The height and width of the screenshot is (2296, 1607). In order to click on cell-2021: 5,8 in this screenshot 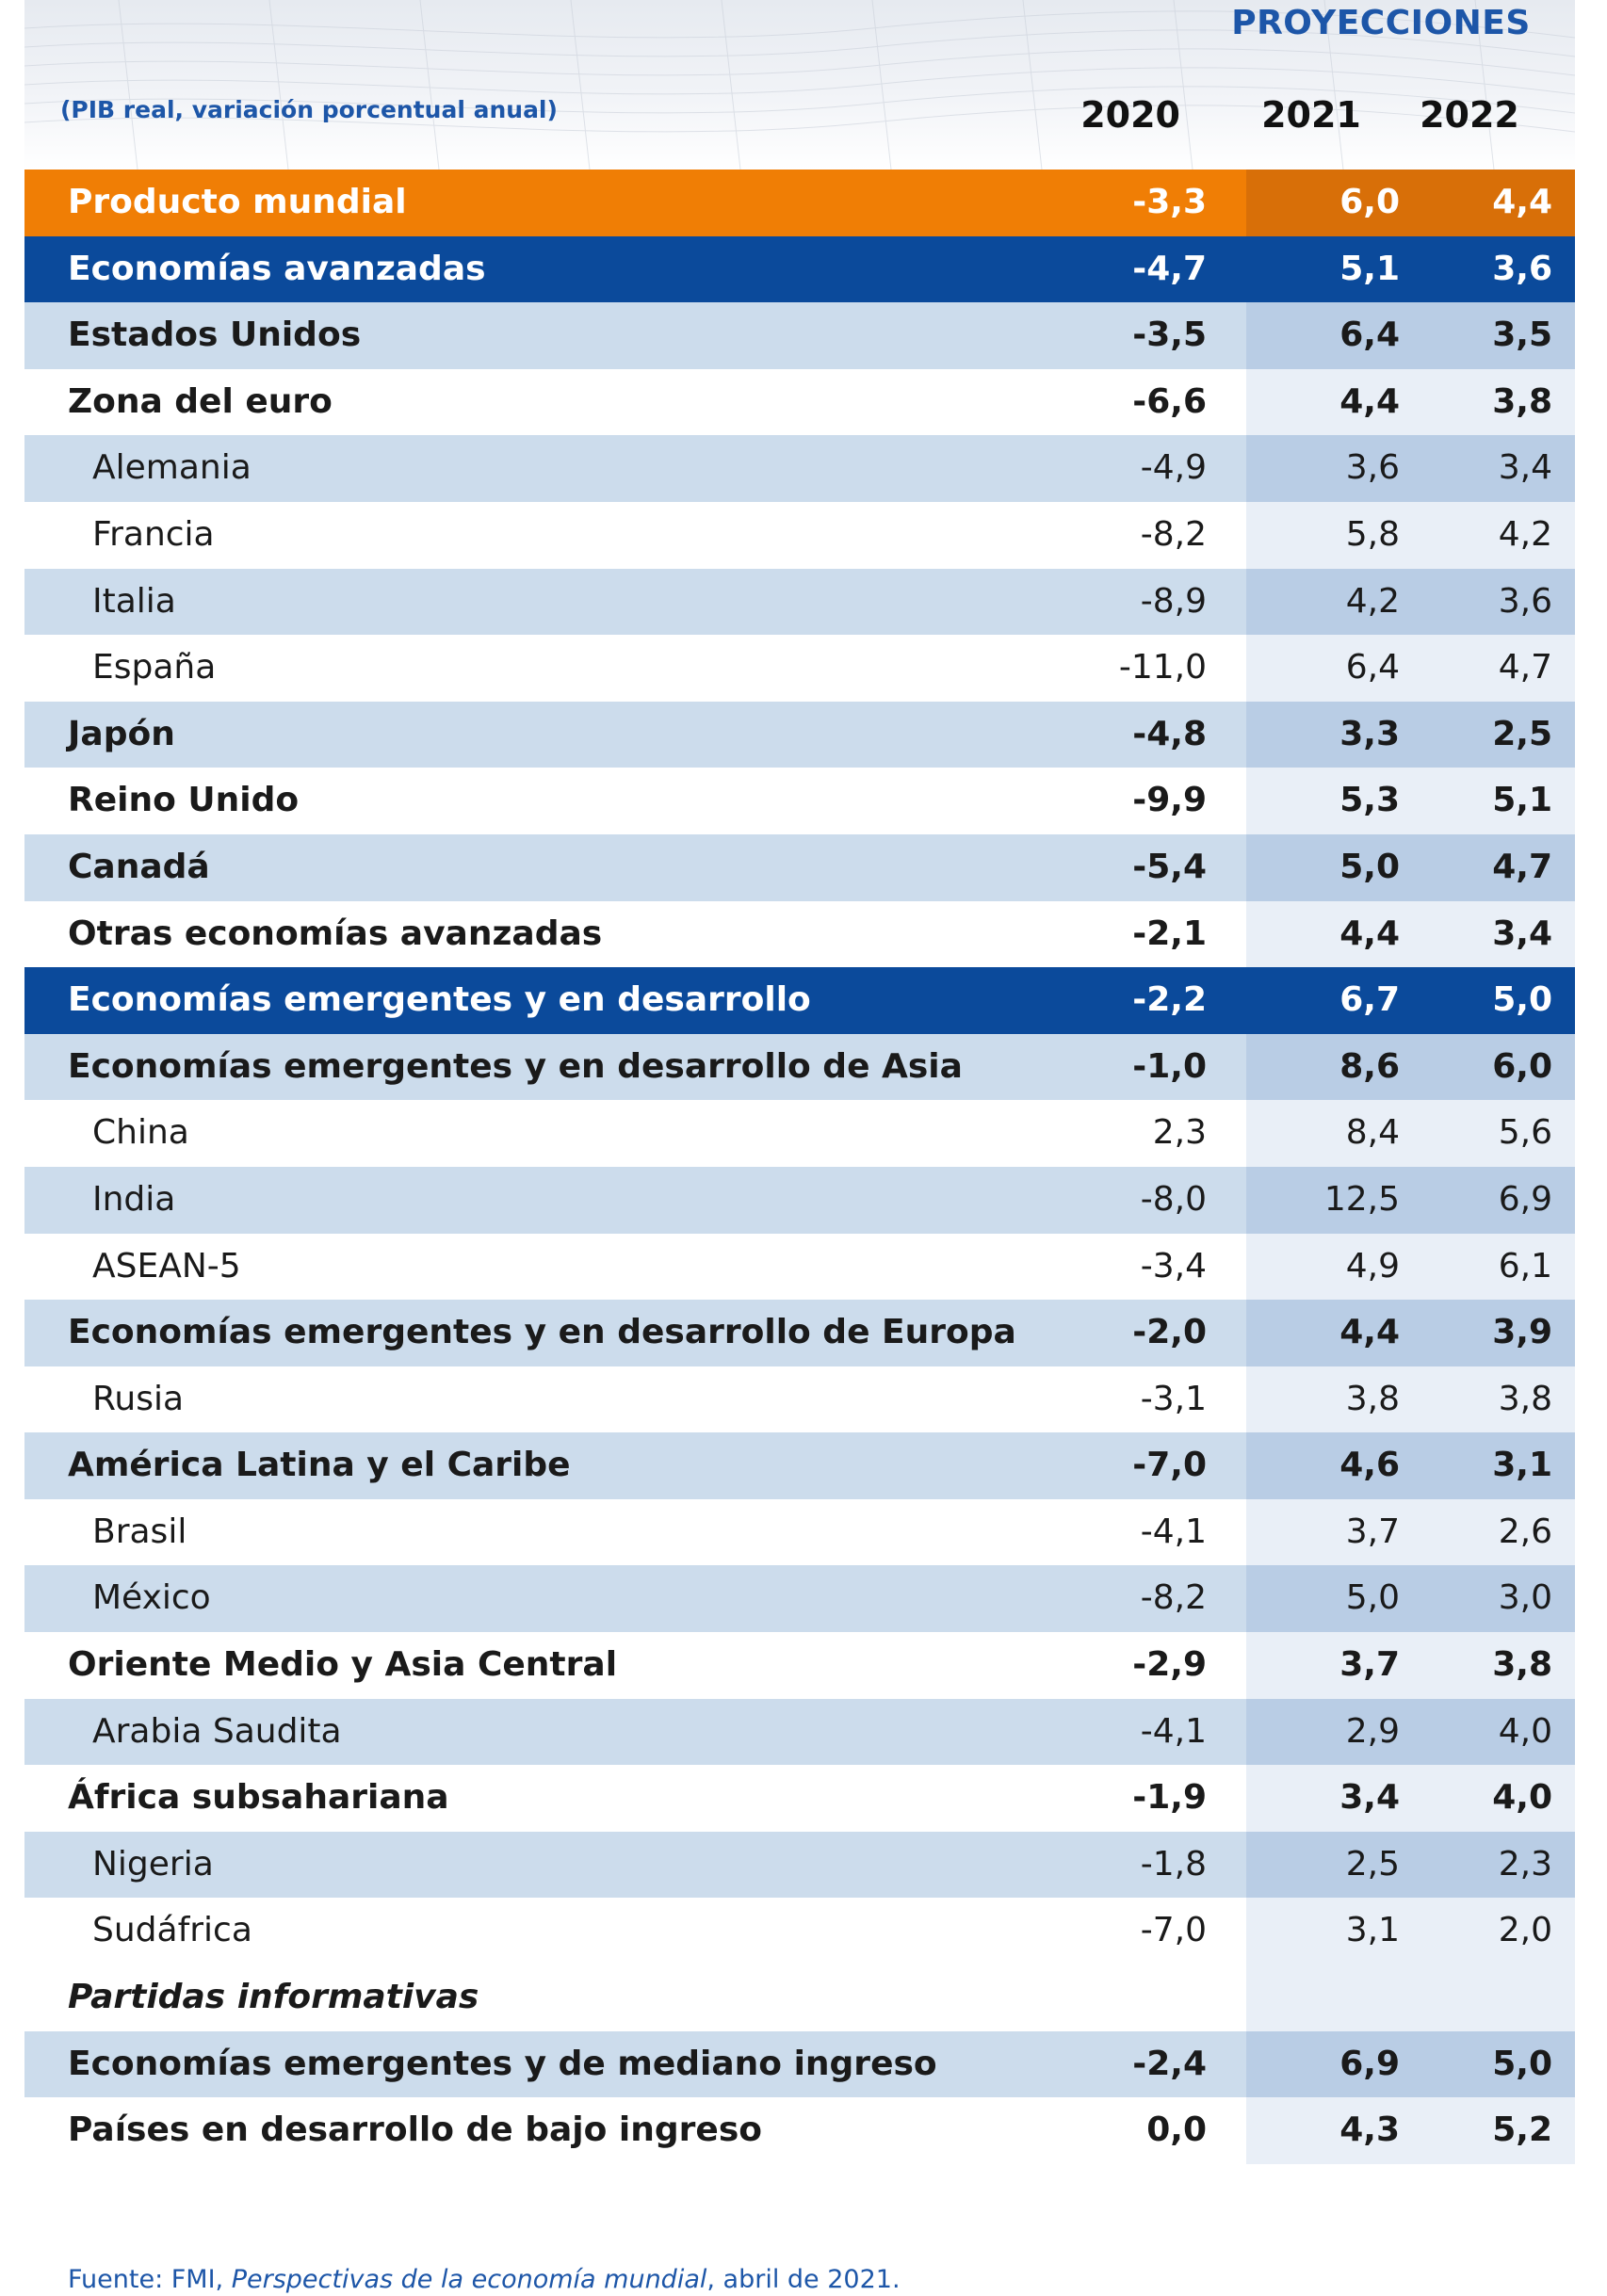, I will do `click(1372, 534)`.